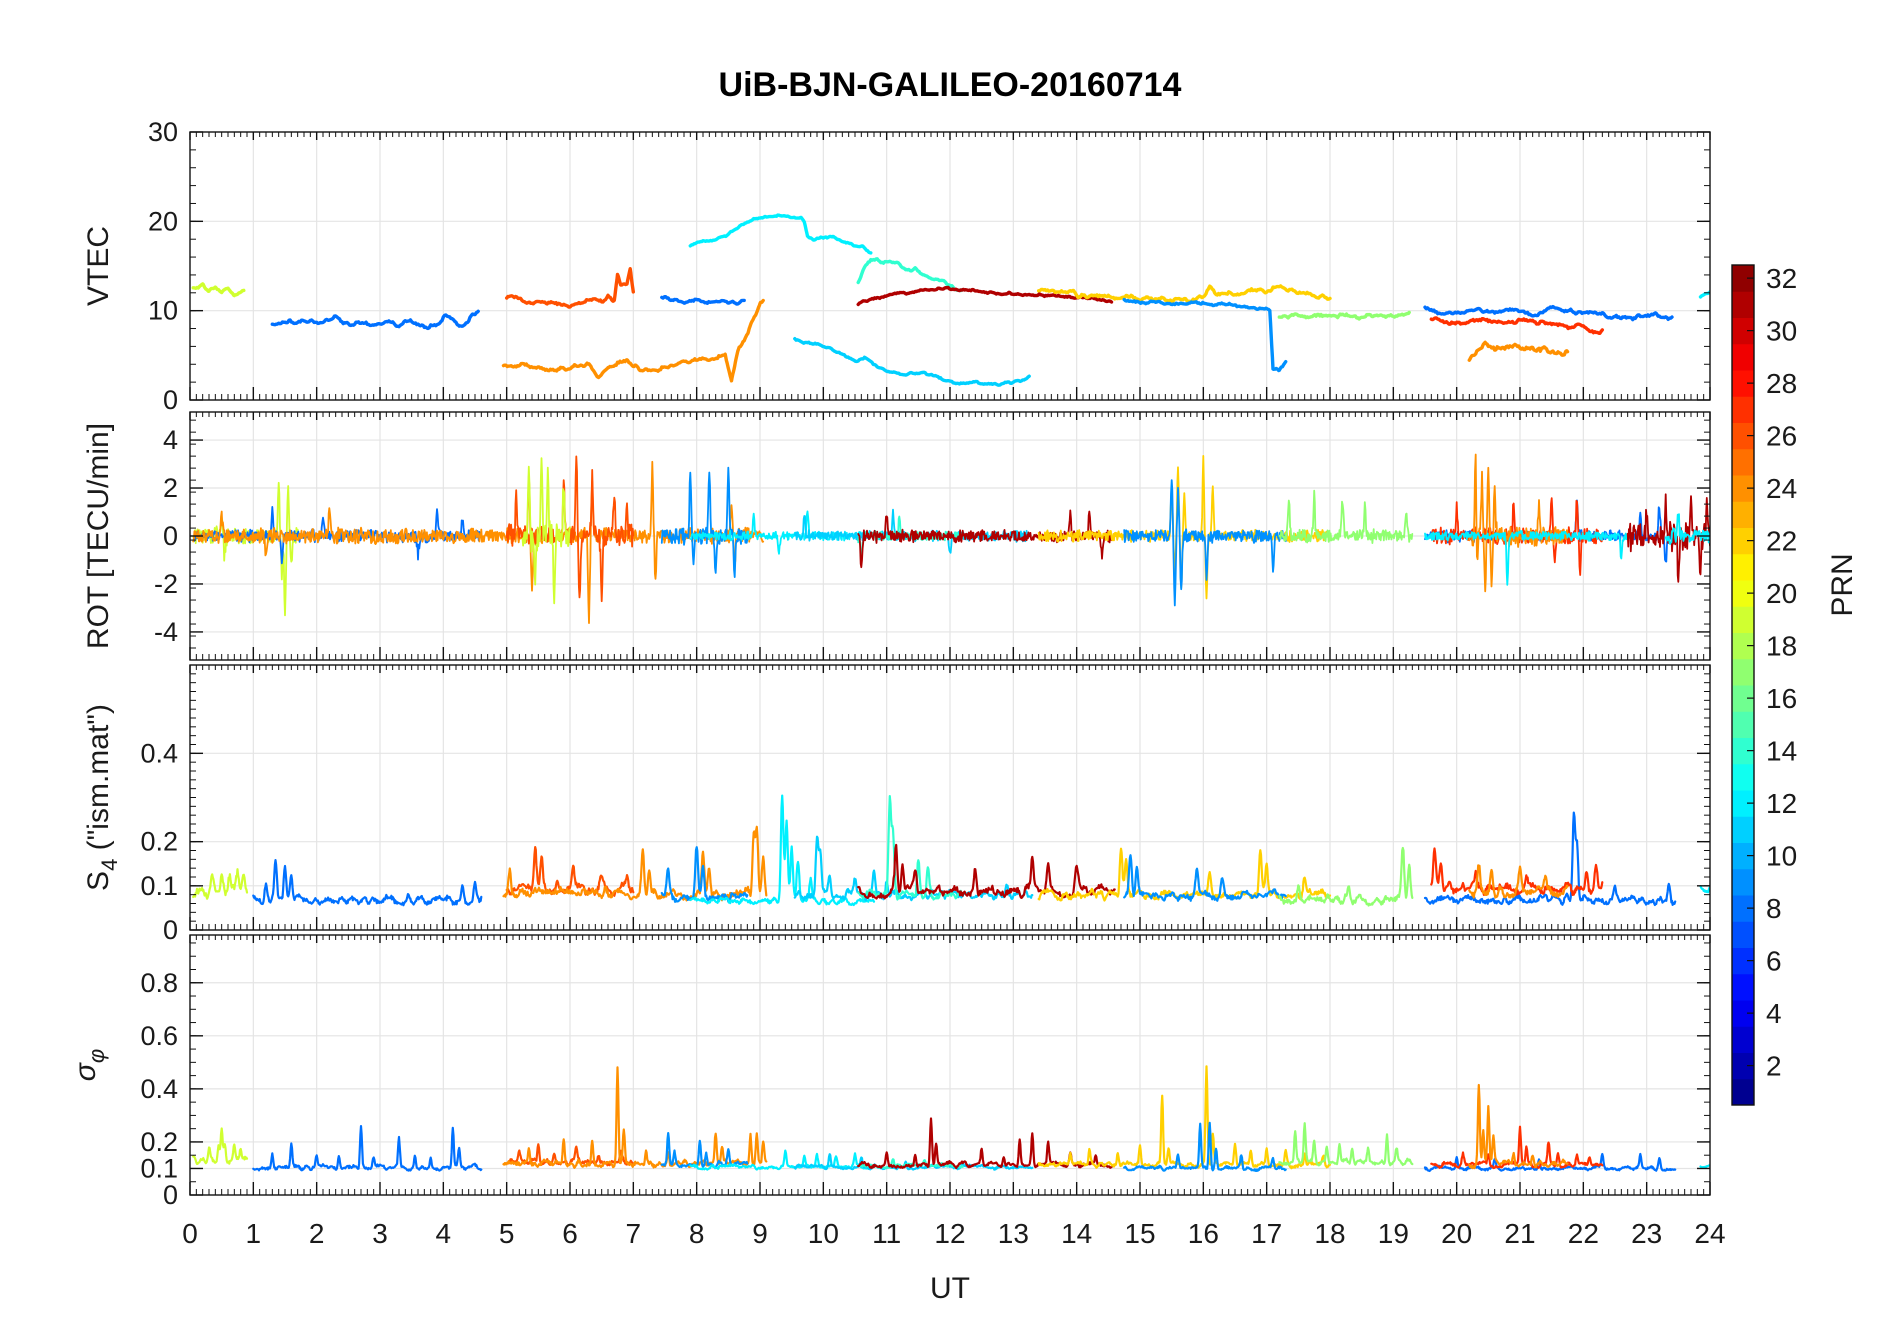  I want to click on x-tick-label: 0, so click(190, 1233).